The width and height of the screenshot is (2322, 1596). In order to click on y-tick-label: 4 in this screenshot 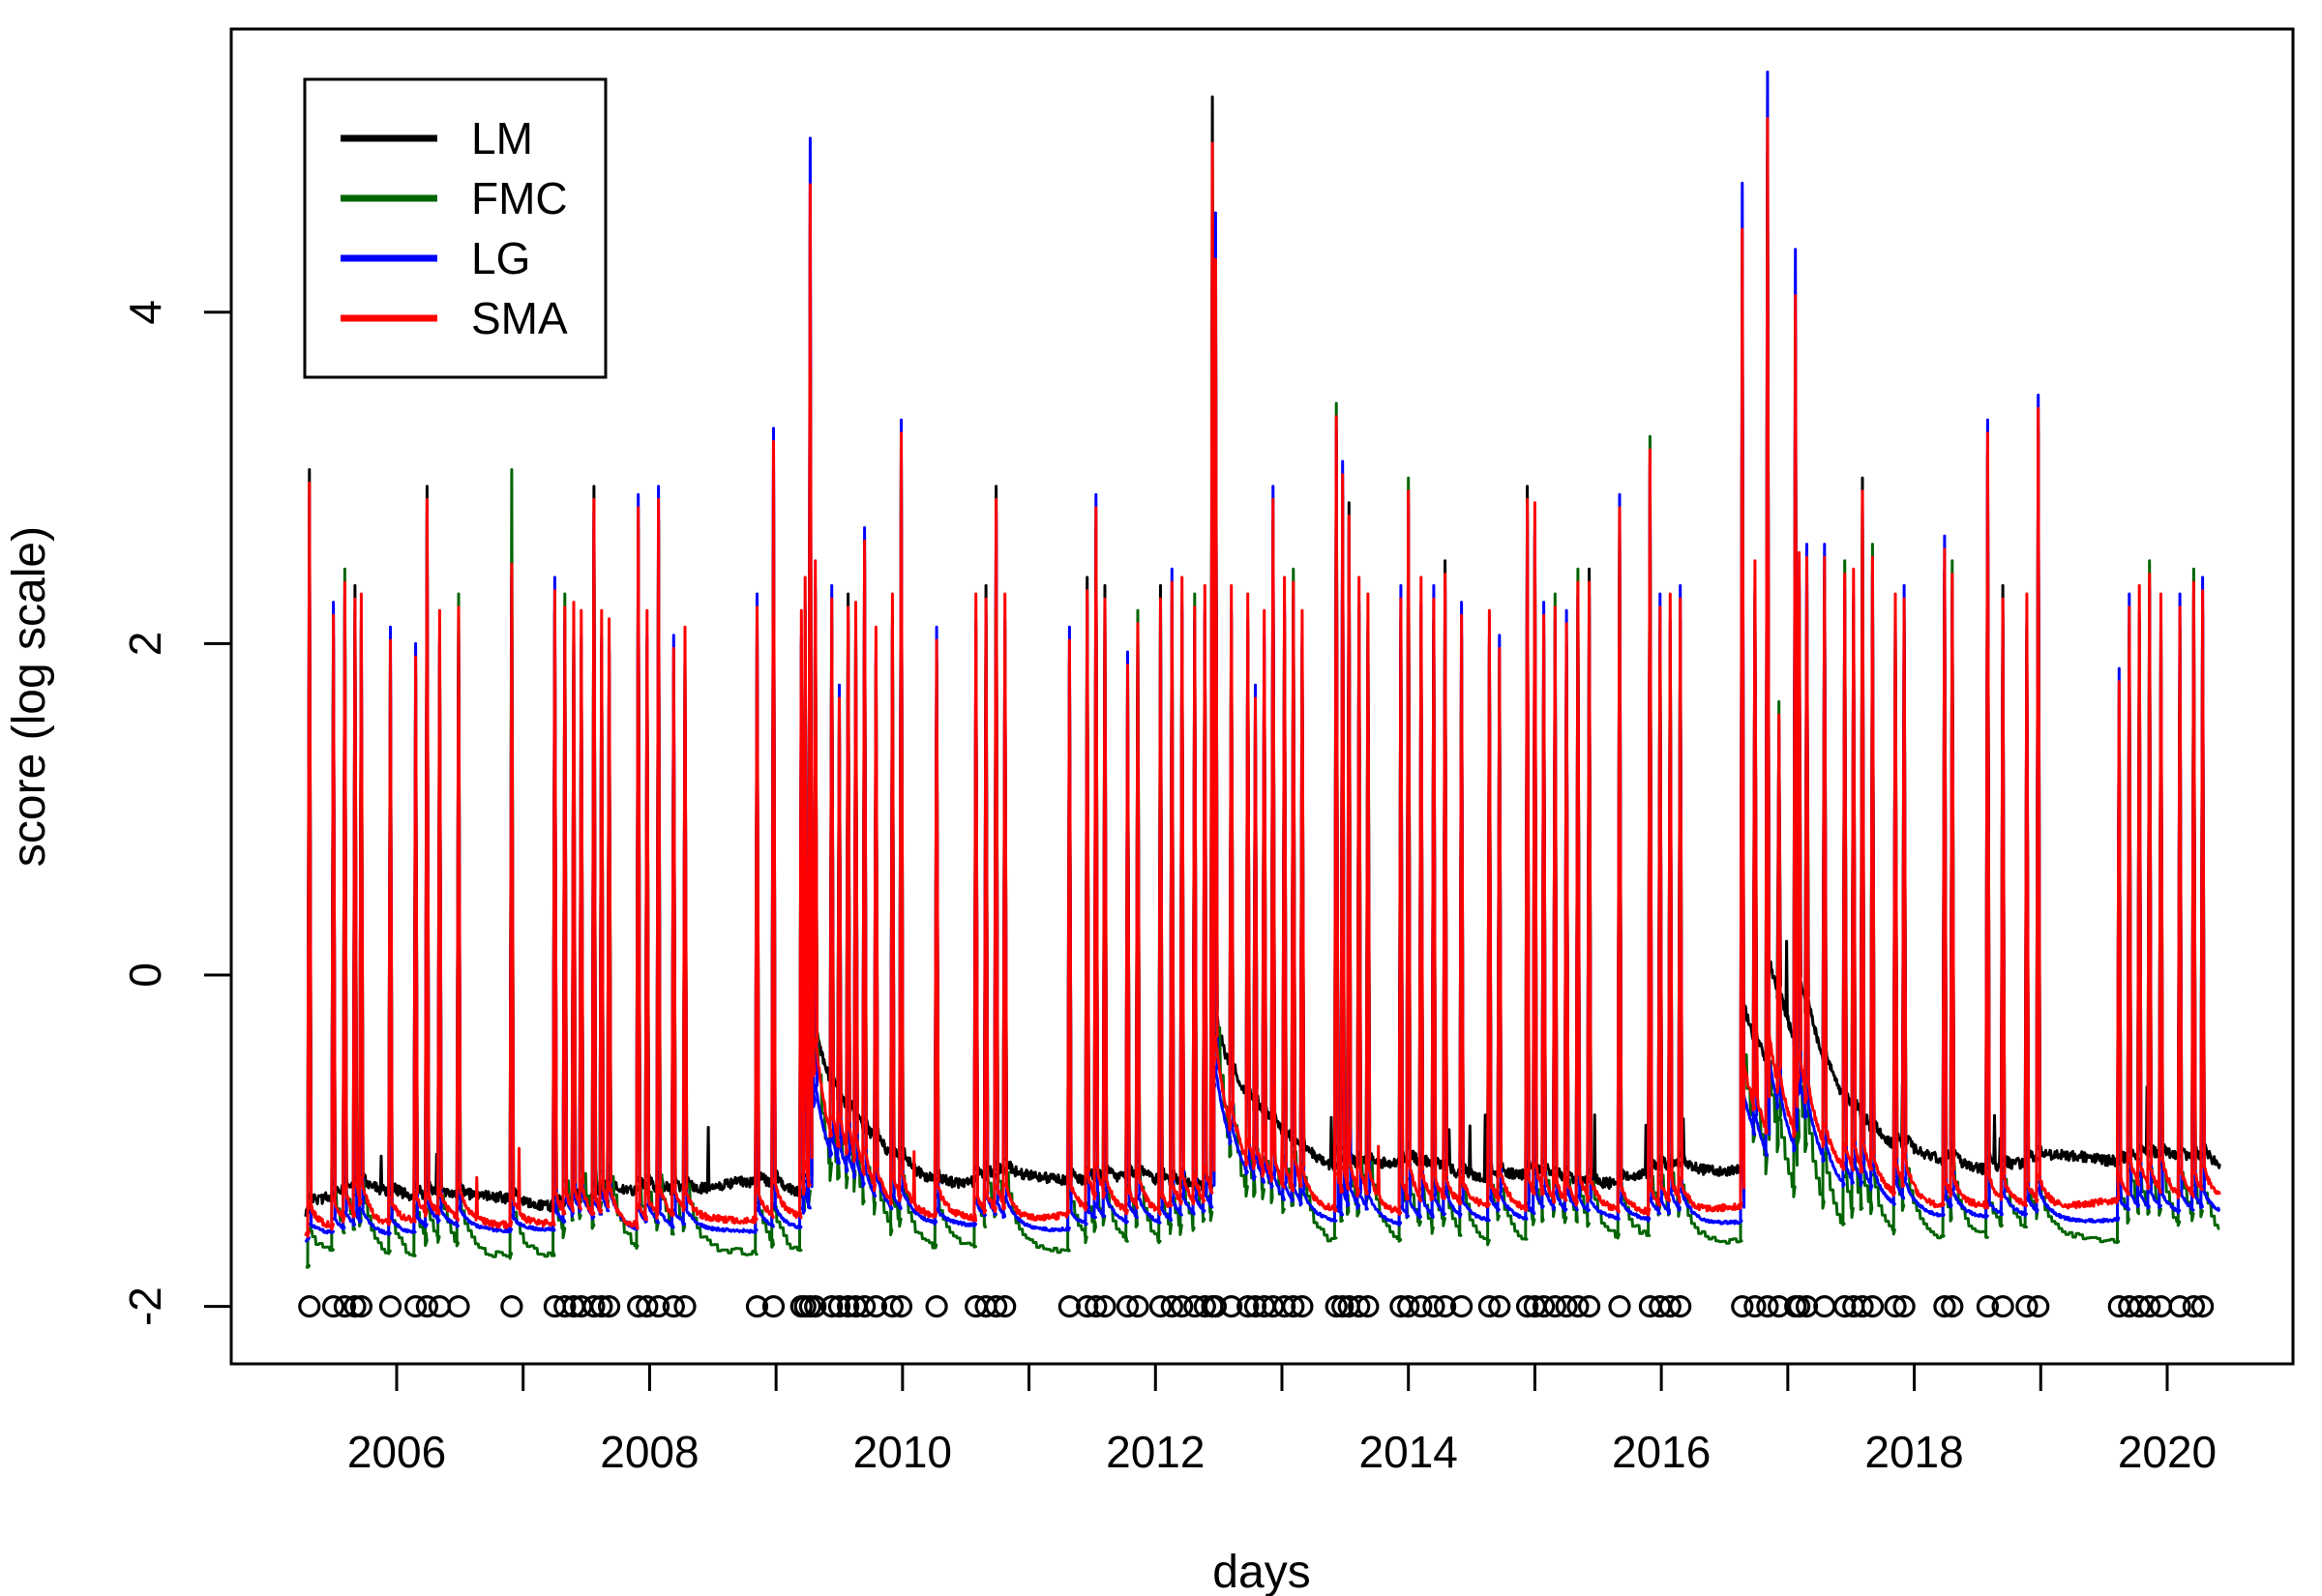, I will do `click(145, 312)`.